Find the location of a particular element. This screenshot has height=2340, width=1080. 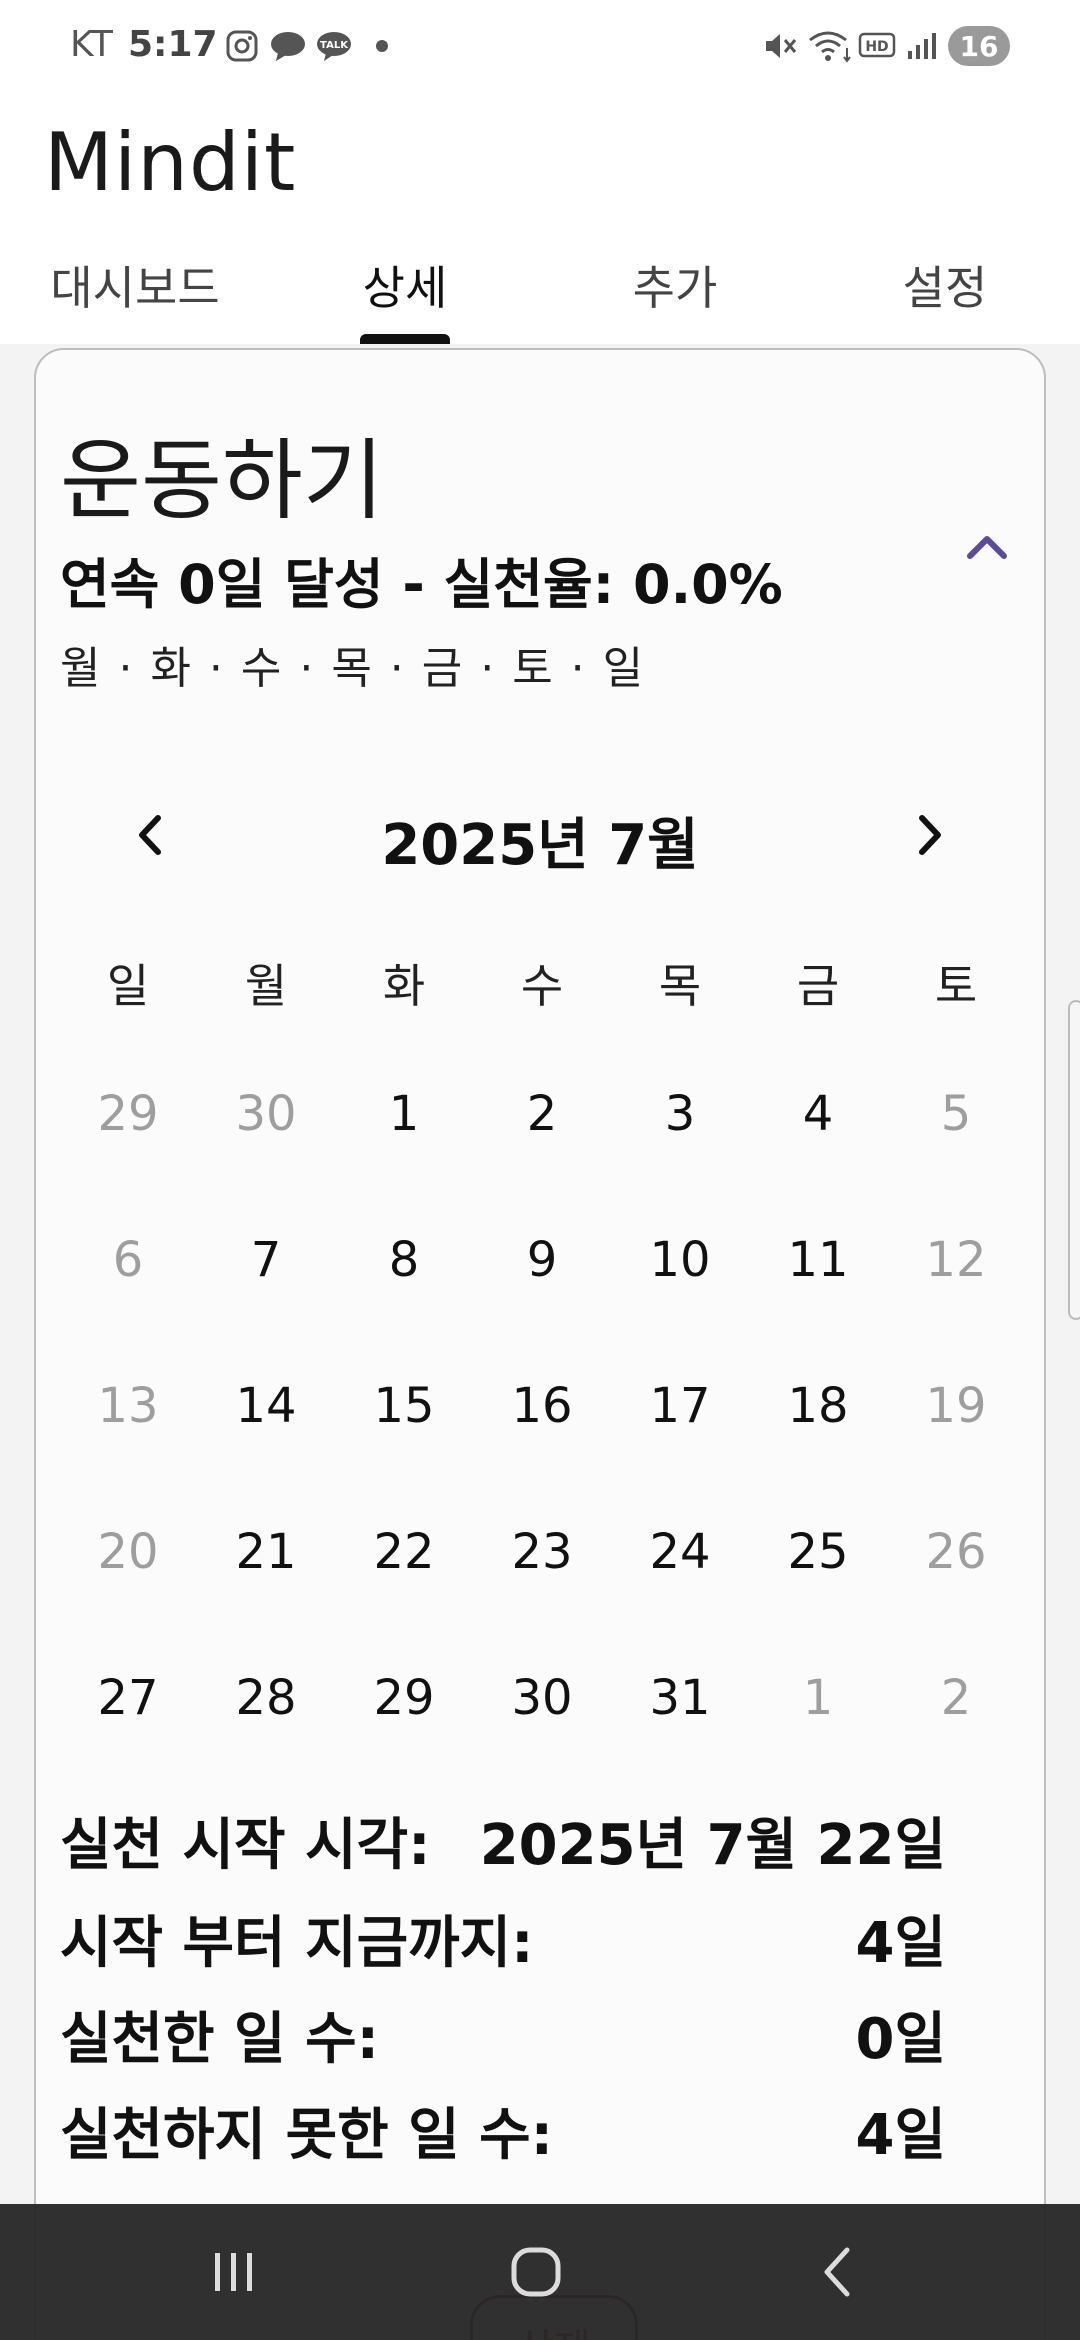

calendar-day: 22 is located at coordinates (404, 1552).